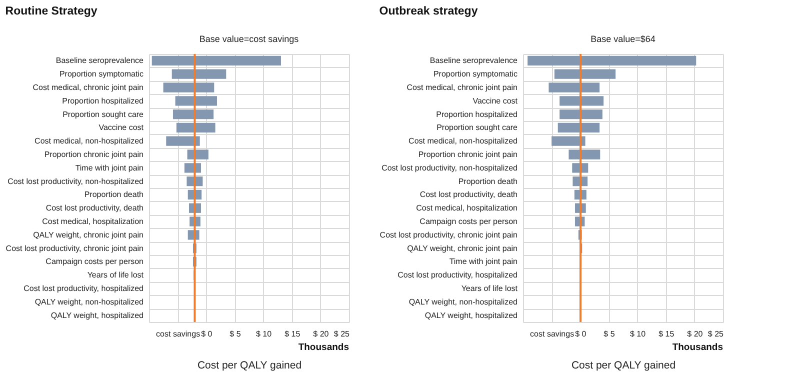 This screenshot has height=380, width=800. Describe the element at coordinates (249, 39) in the screenshot. I see `chart-subtitle: Base value=cost savings` at that location.